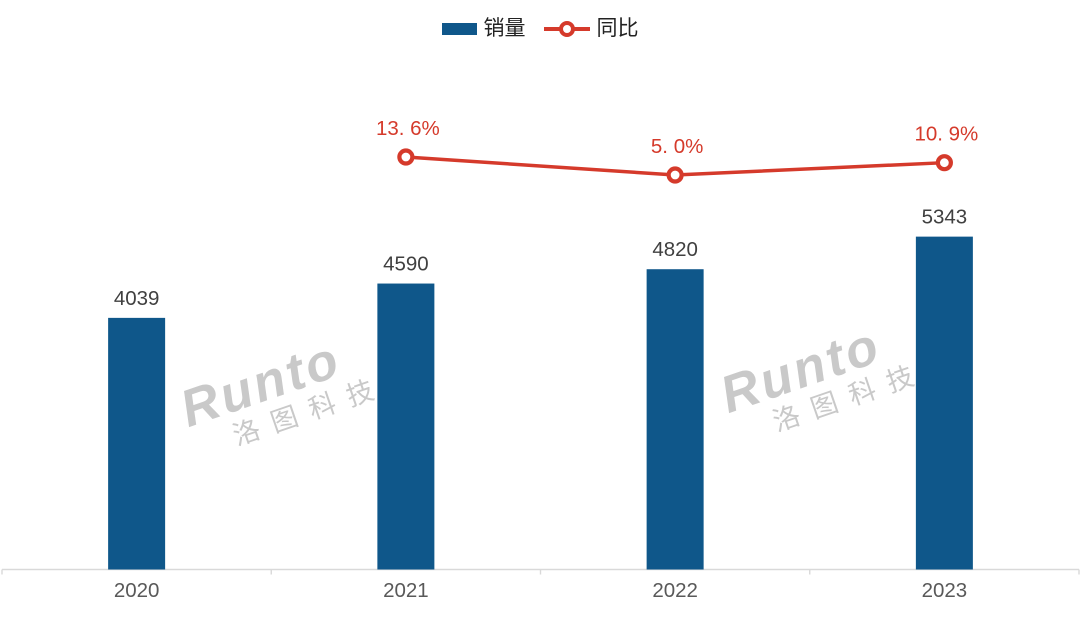  Describe the element at coordinates (406, 264) in the screenshot. I see `bar-value-label: 4590` at that location.